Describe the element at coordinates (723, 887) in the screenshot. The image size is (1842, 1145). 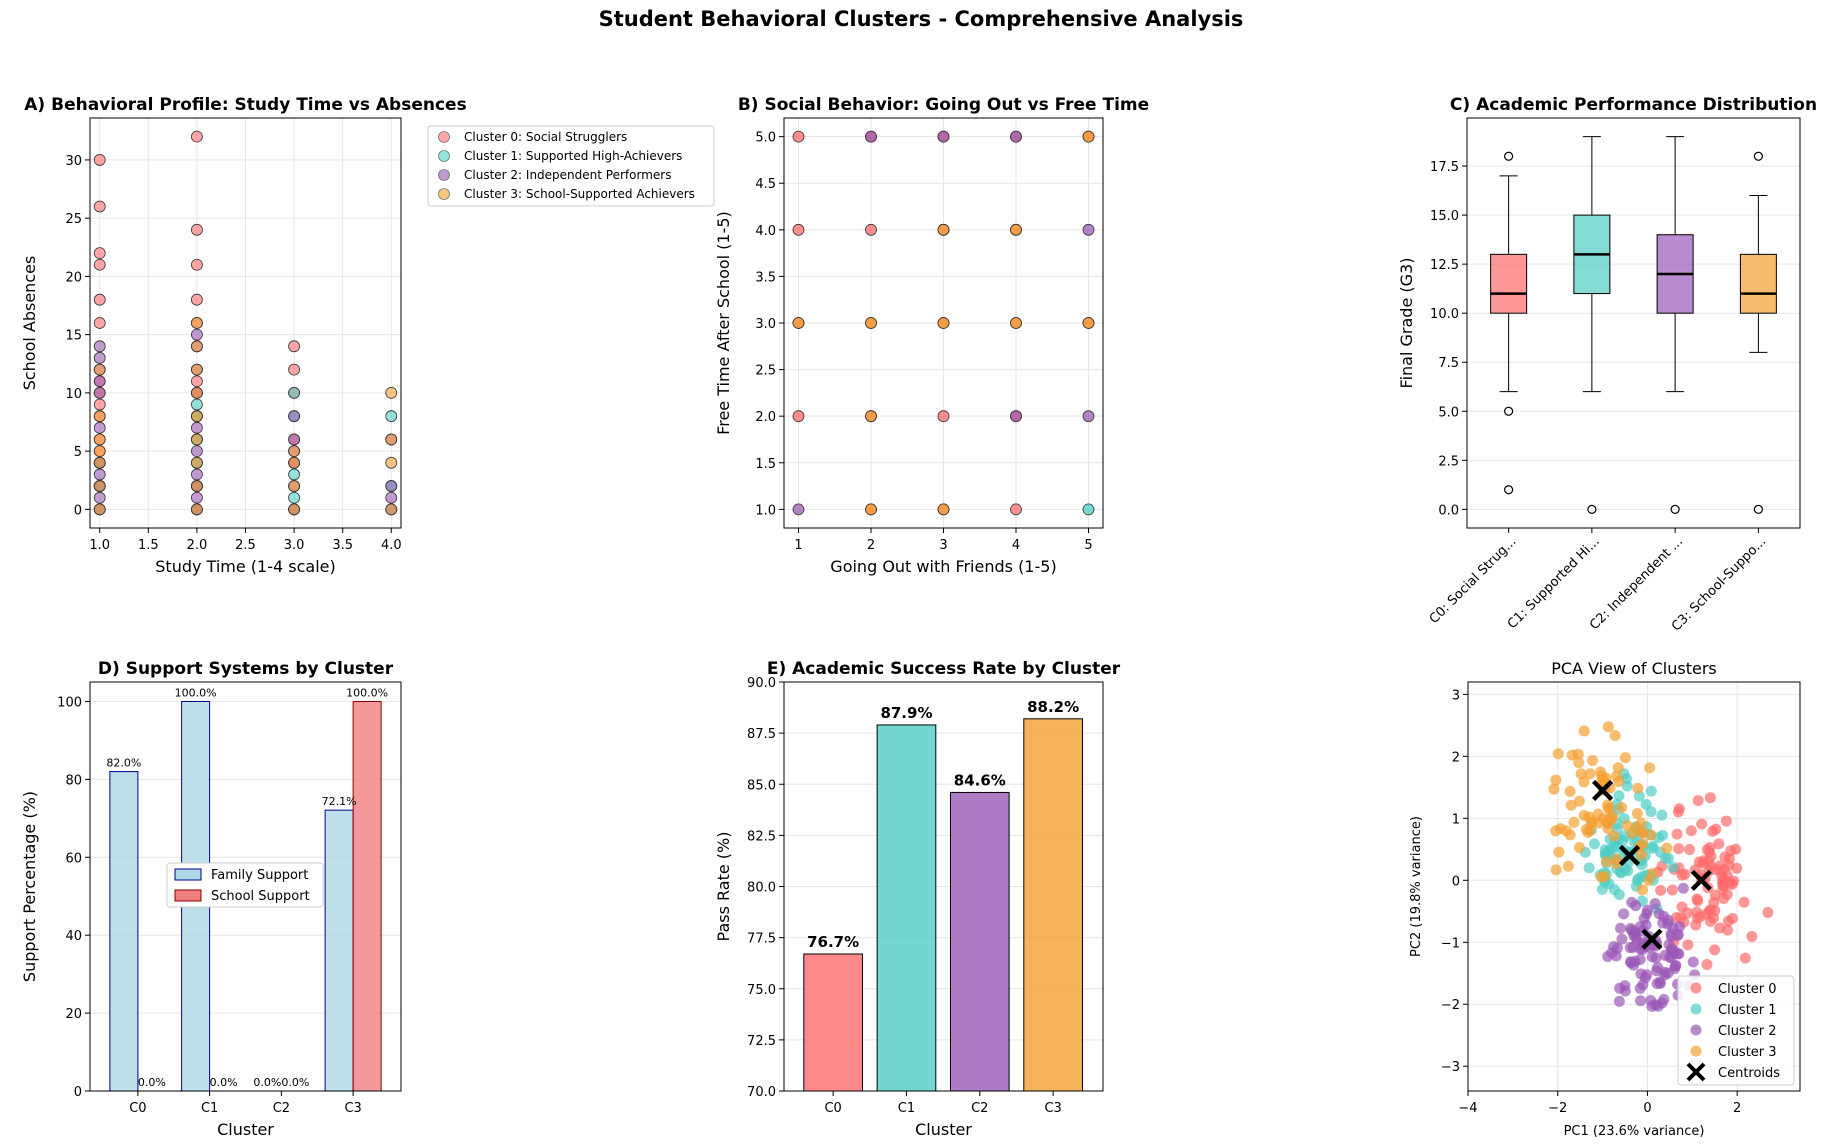
I see `y-axis-label: Pass Rate (%)` at that location.